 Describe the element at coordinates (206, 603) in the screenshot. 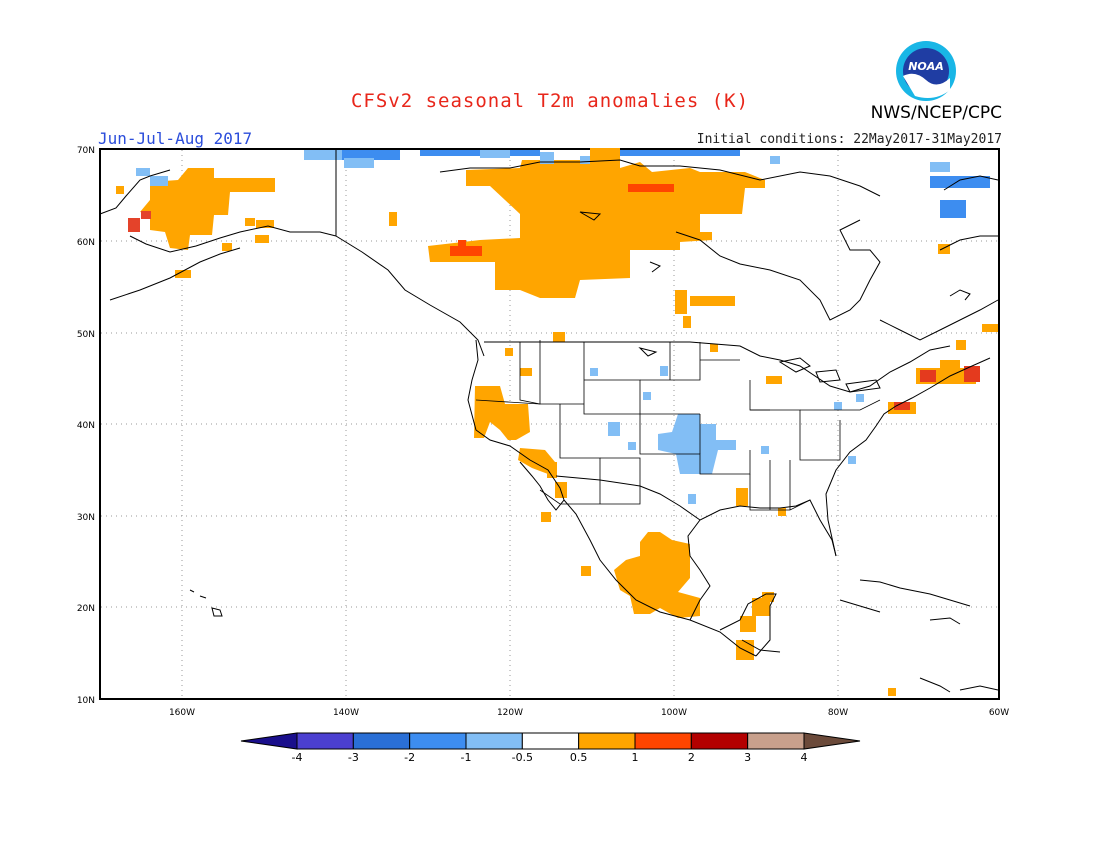

I see `islands` at that location.